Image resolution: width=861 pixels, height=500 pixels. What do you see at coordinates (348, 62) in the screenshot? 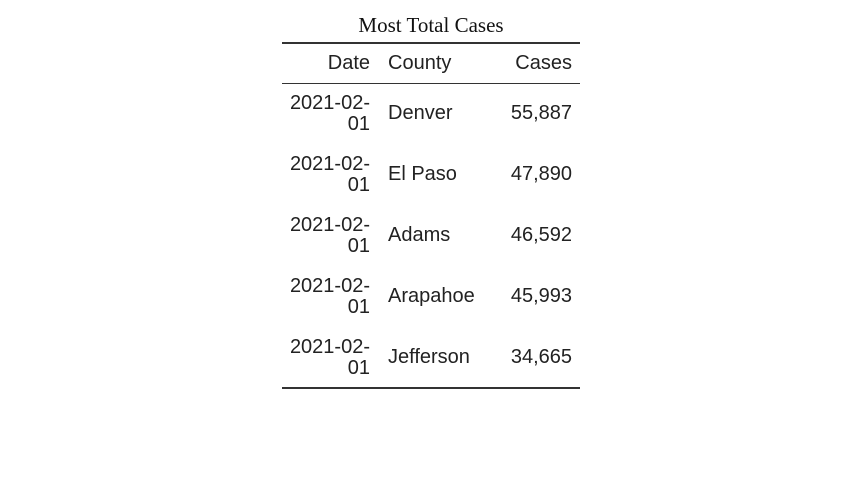
I see `header-date: Date` at bounding box center [348, 62].